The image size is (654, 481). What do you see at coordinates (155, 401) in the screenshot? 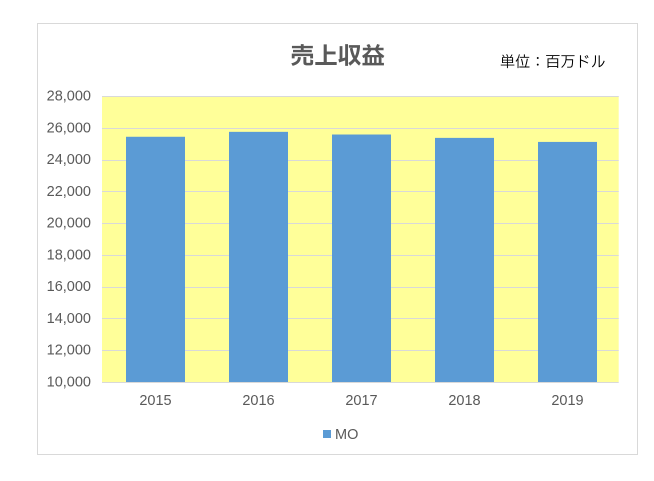
I see `svg-text: 2015` at bounding box center [155, 401].